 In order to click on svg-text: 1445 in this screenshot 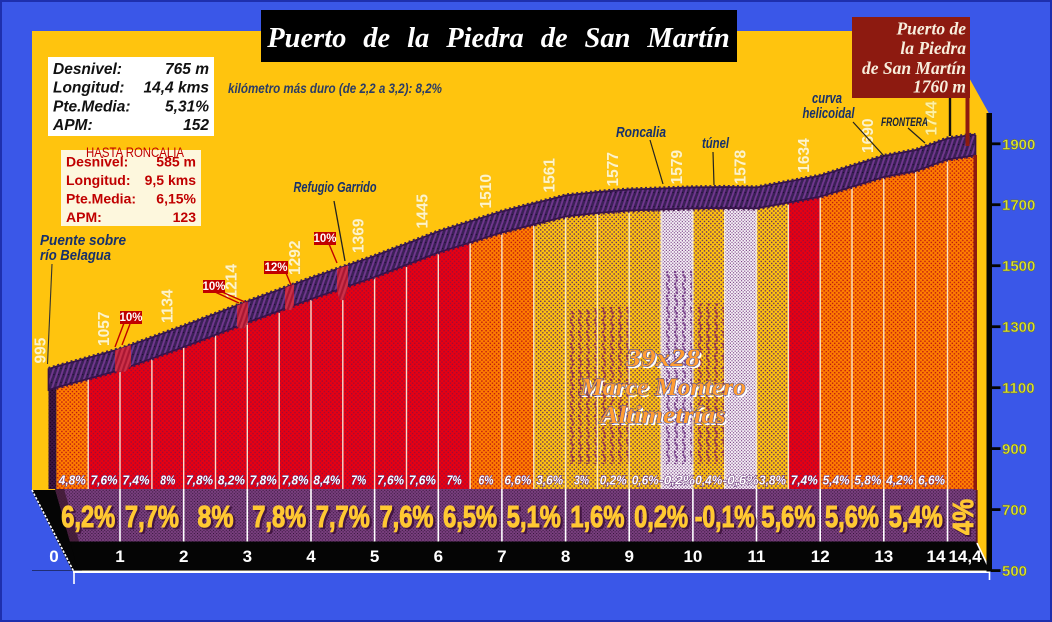, I will do `click(422, 211)`.